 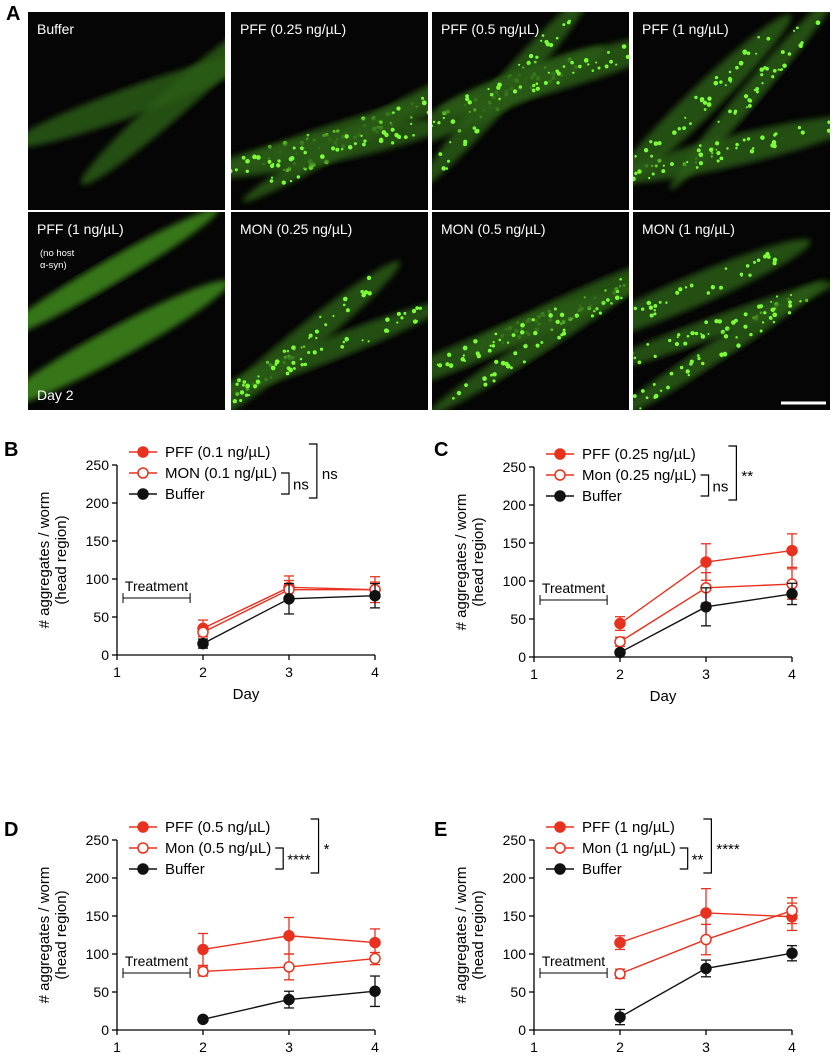 What do you see at coordinates (518, 619) in the screenshot?
I see `y-tick-label: 50` at bounding box center [518, 619].